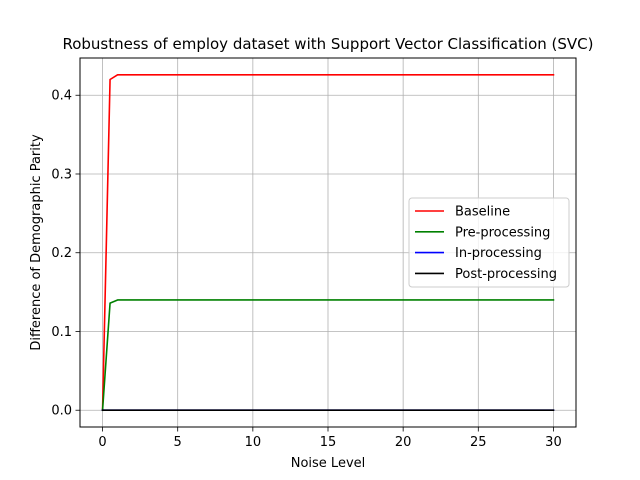  I want to click on legend-frame, so click(489, 242).